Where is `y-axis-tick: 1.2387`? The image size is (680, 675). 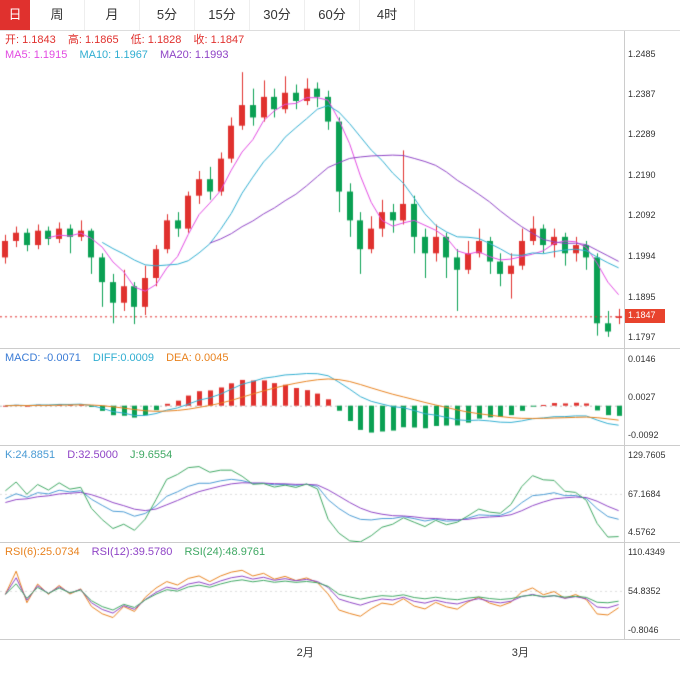
y-axis-tick: 1.2387 is located at coordinates (642, 93).